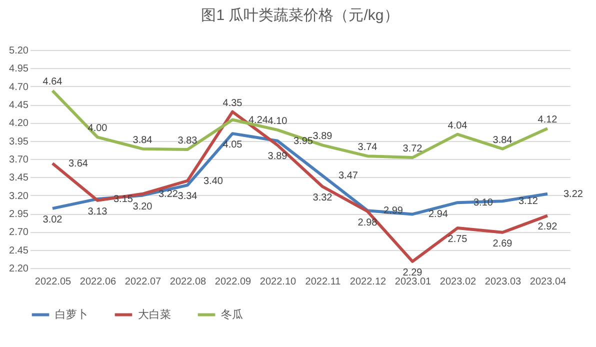  What do you see at coordinates (19, 142) in the screenshot?
I see `y-tick-label: 3.95` at bounding box center [19, 142].